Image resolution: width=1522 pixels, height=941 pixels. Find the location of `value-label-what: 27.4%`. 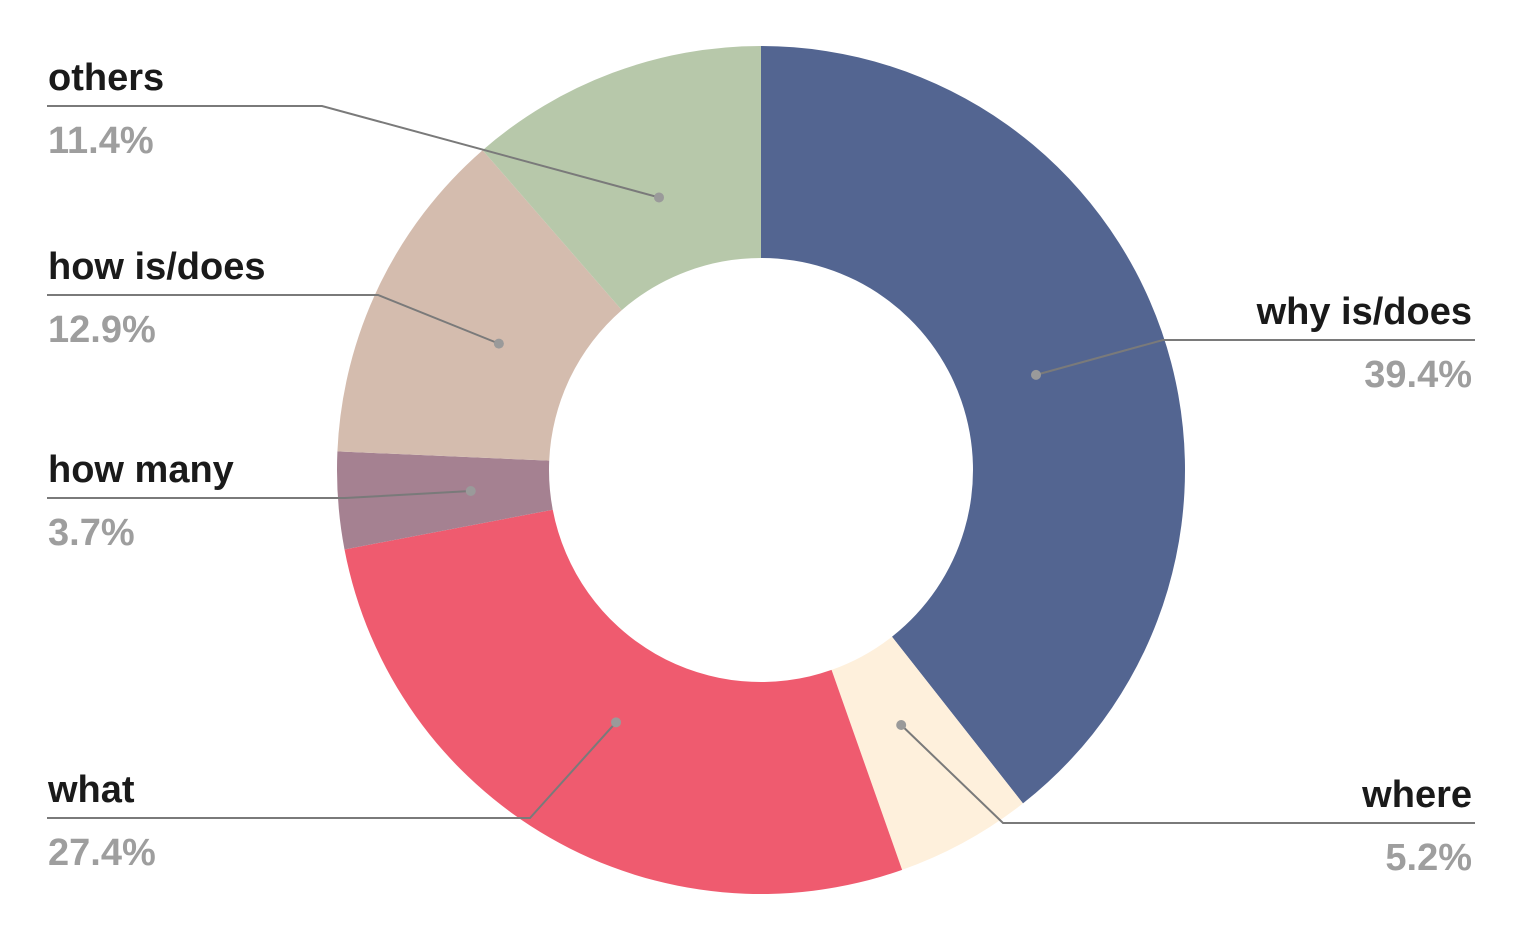

value-label-what: 27.4% is located at coordinates (102, 853).